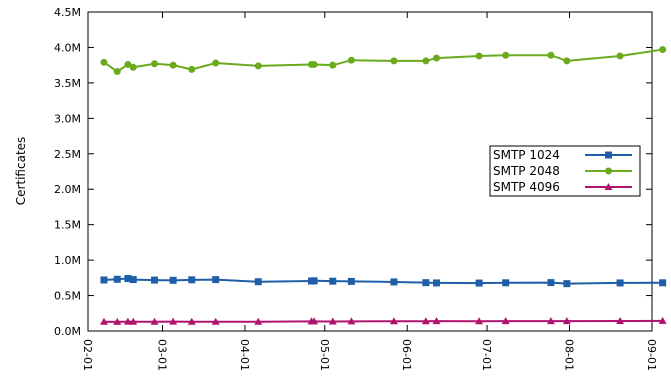  I want to click on x-tick-label: 03-01, so click(161, 355).